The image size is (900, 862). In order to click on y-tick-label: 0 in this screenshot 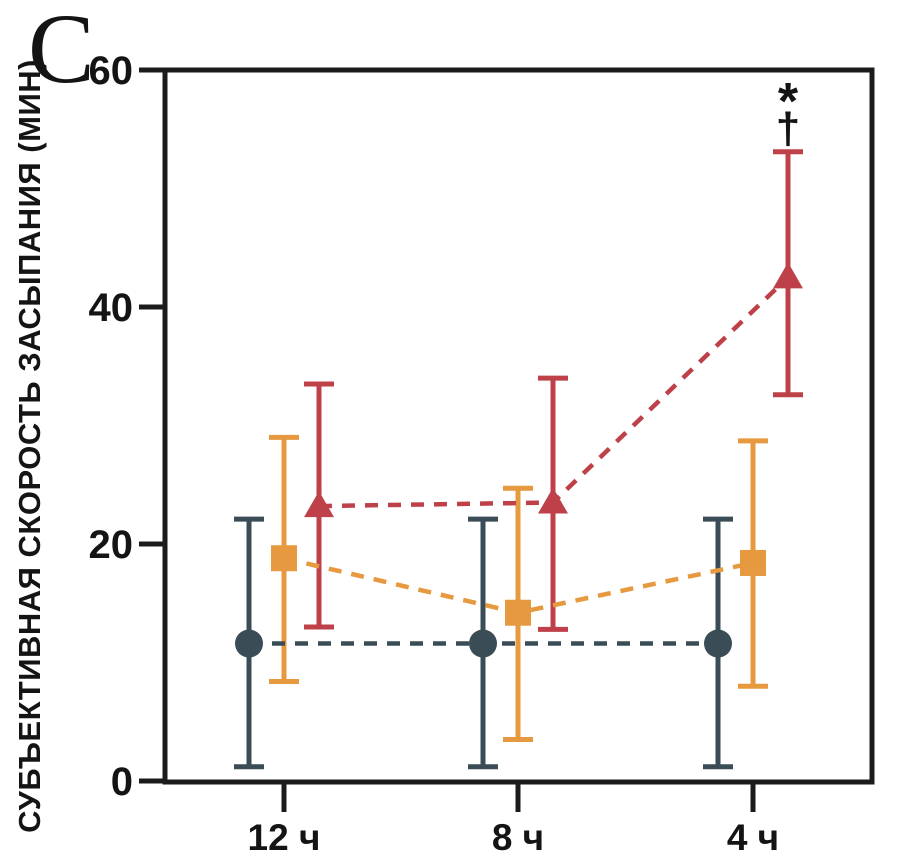, I will do `click(122, 782)`.